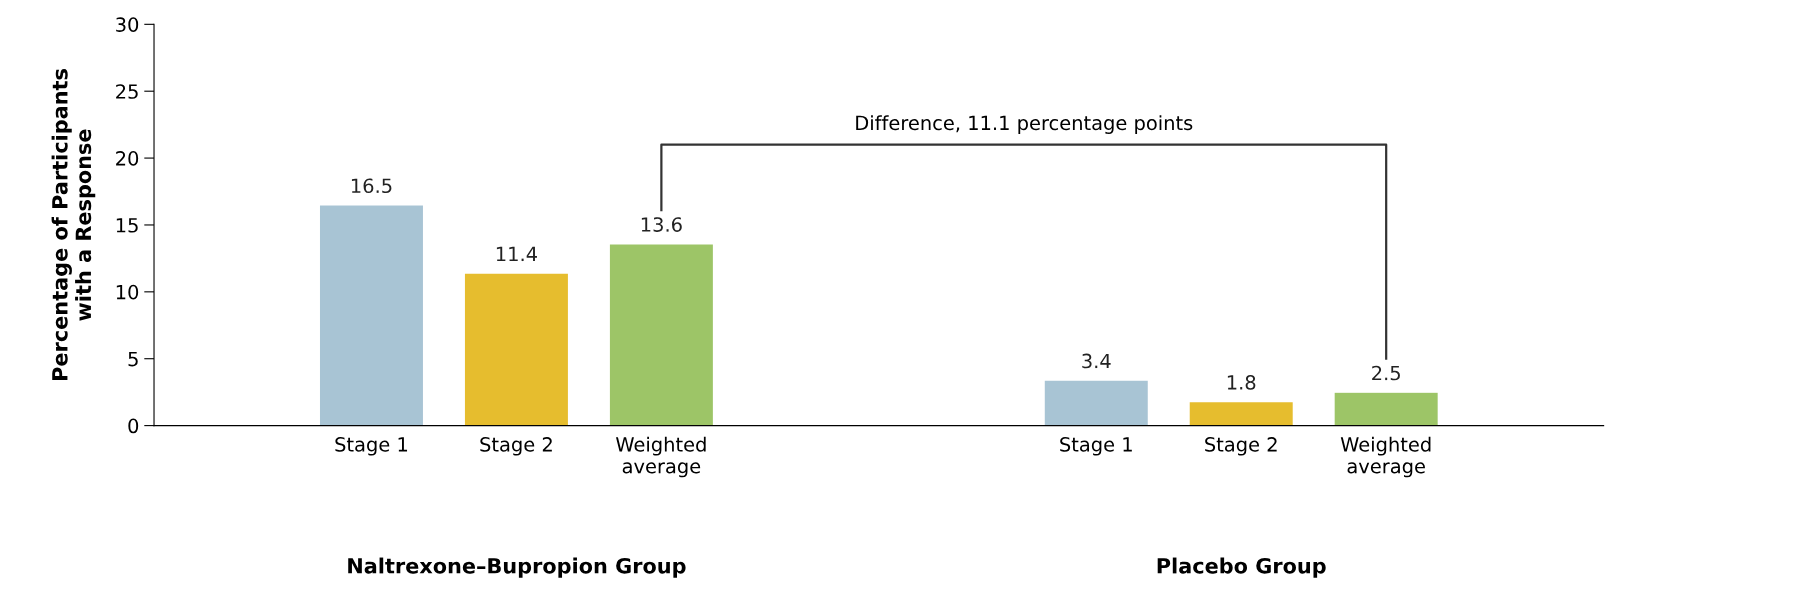  I want to click on y-tick-label: 30, so click(127, 24).